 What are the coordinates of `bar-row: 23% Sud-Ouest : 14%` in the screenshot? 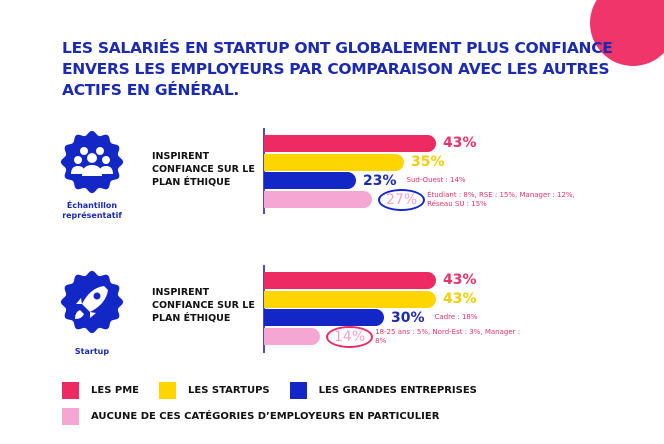 It's located at (420, 181).